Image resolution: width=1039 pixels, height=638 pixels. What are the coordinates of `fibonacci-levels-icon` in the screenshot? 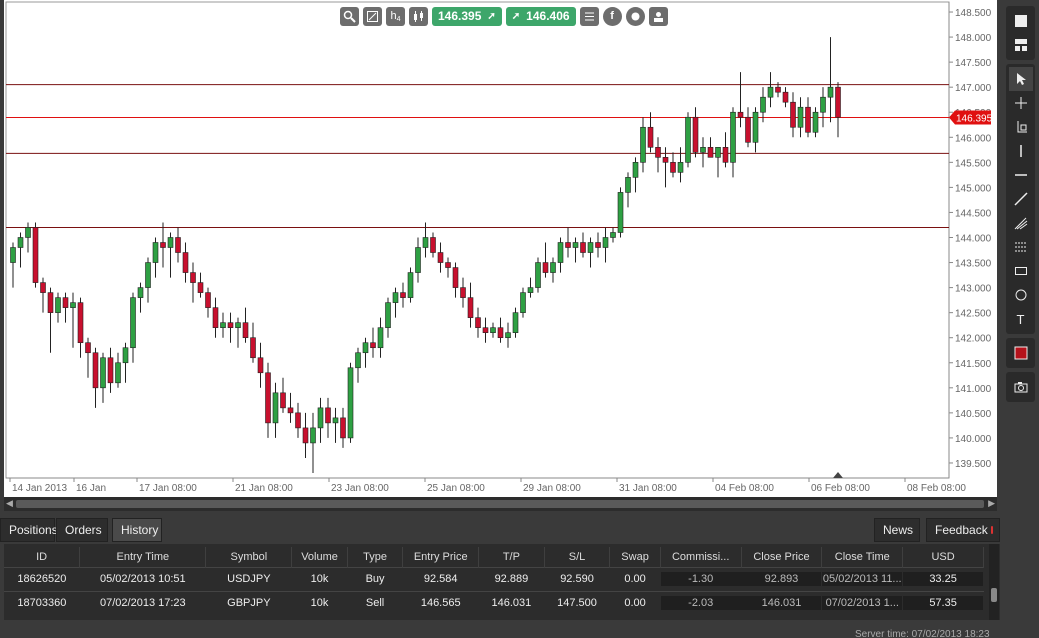 It's located at (1021, 247).